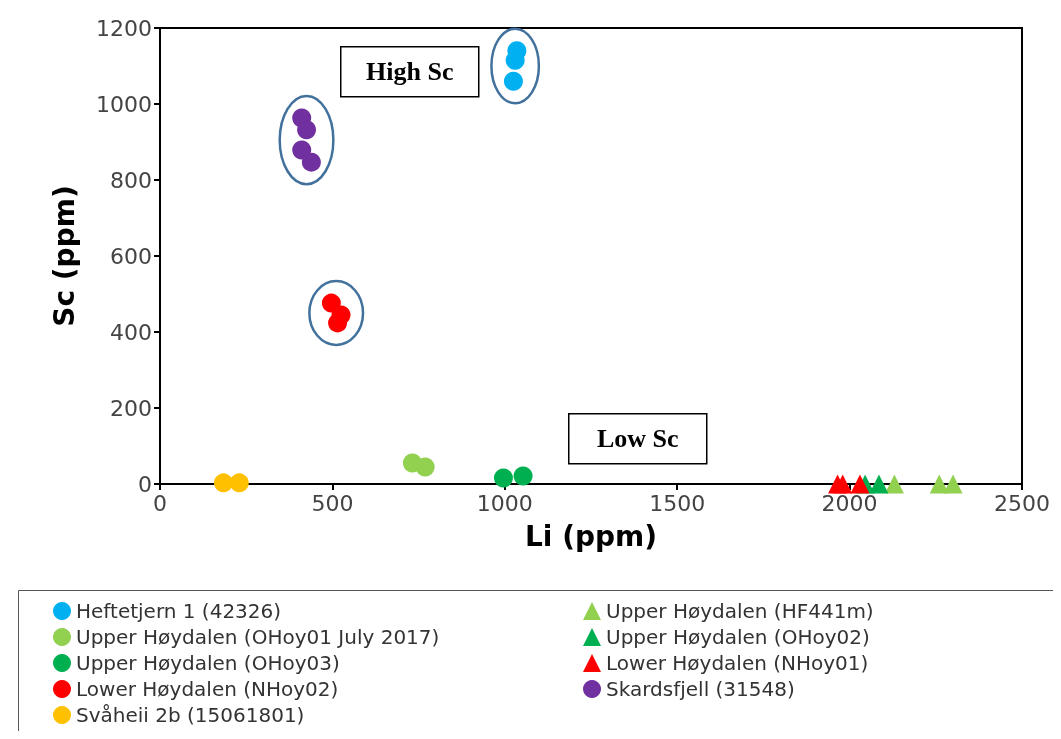 This screenshot has height=739, width=1061. What do you see at coordinates (131, 408) in the screenshot?
I see `y-tick-label: 200` at bounding box center [131, 408].